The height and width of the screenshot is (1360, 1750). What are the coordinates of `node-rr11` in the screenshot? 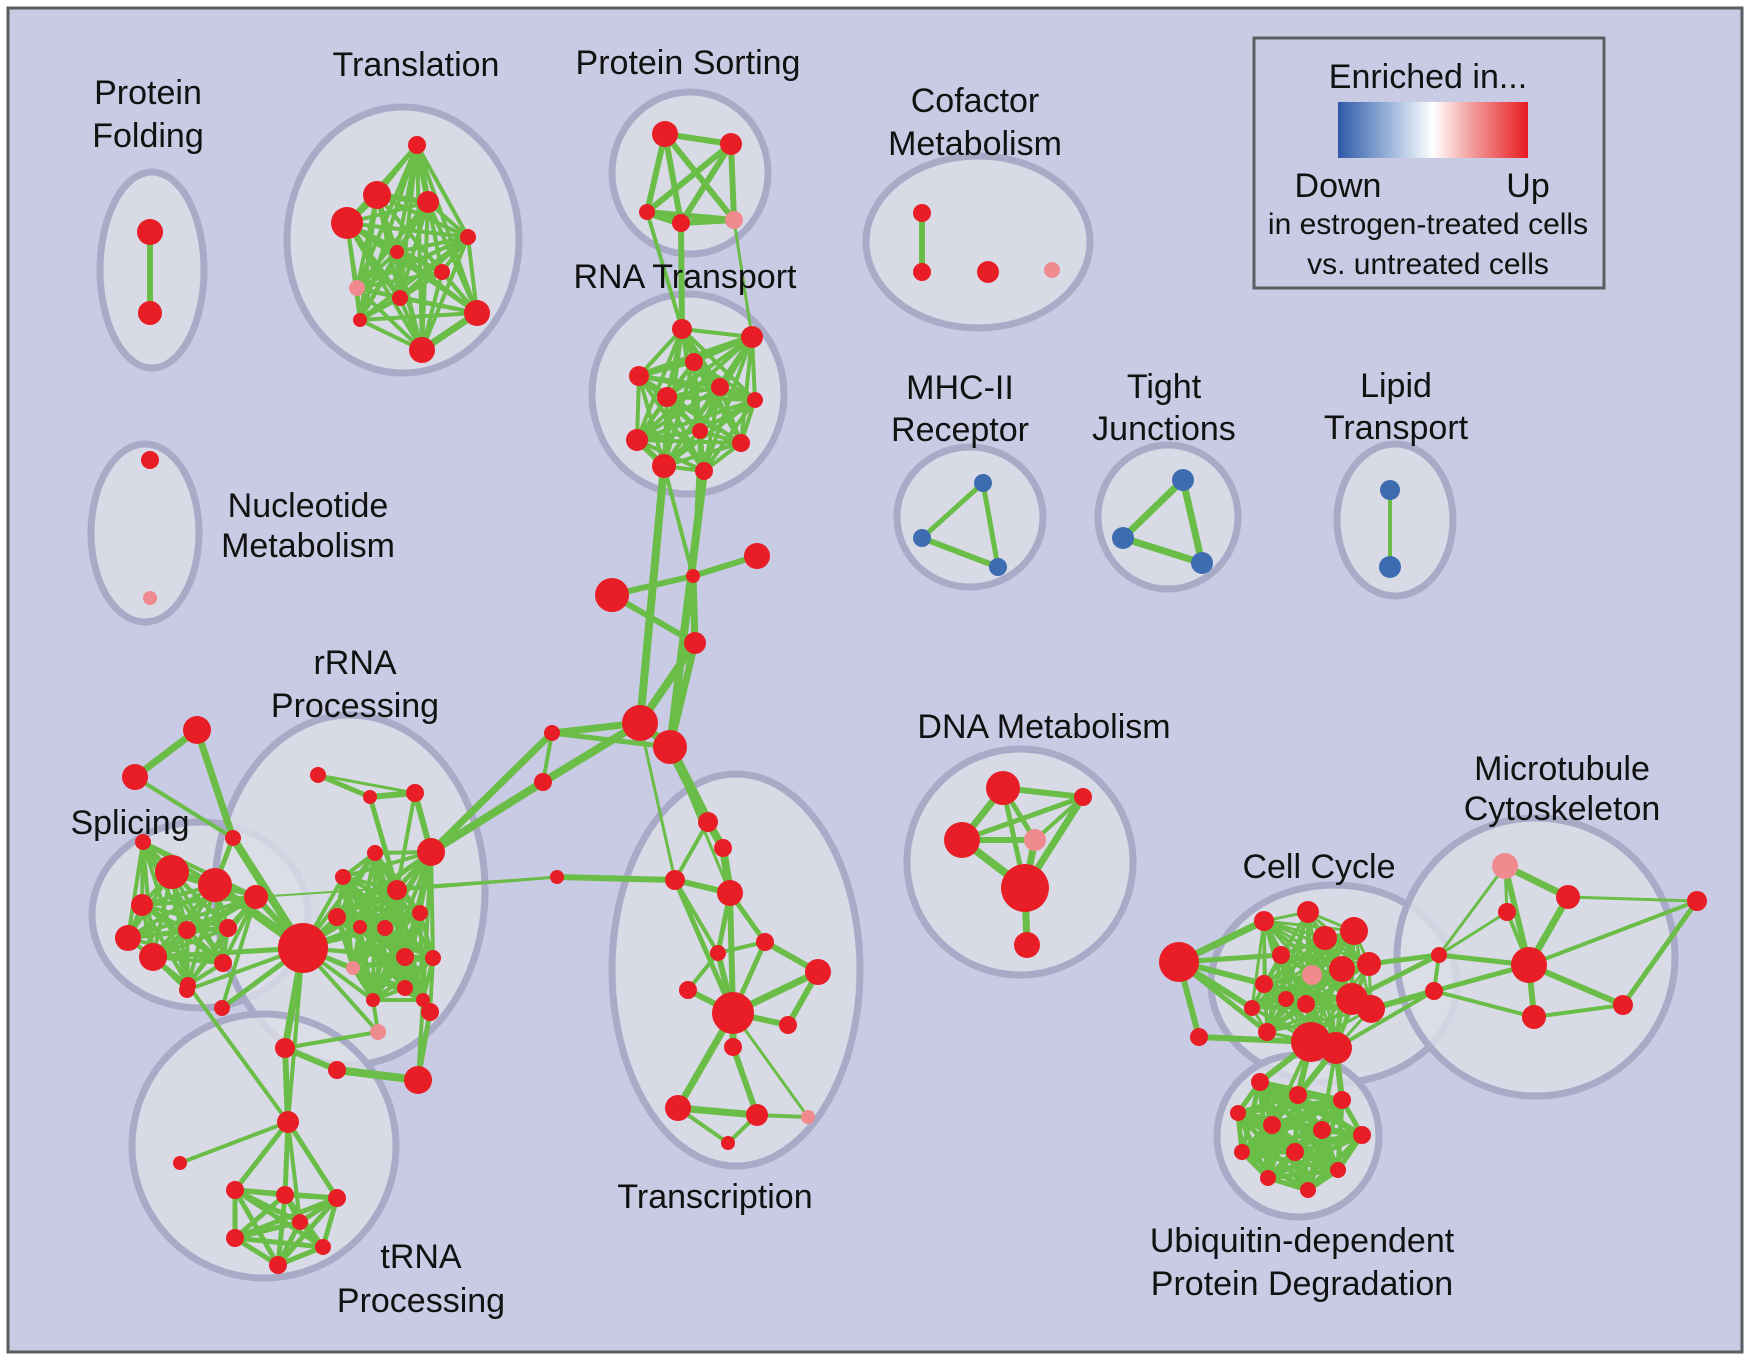 It's located at (353, 968).